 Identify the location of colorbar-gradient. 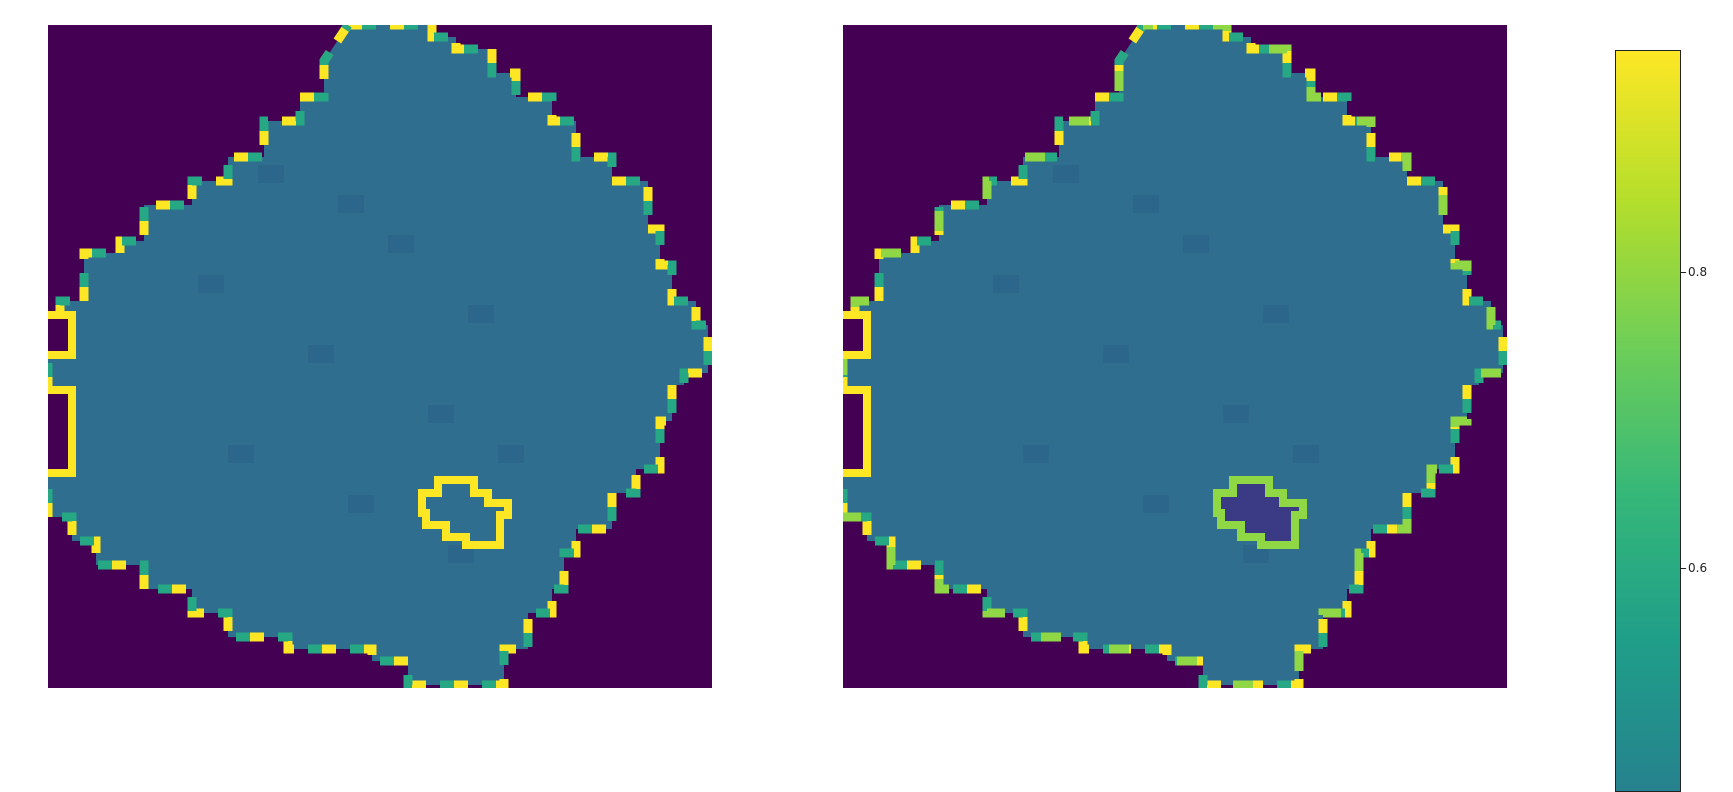
(1648, 421).